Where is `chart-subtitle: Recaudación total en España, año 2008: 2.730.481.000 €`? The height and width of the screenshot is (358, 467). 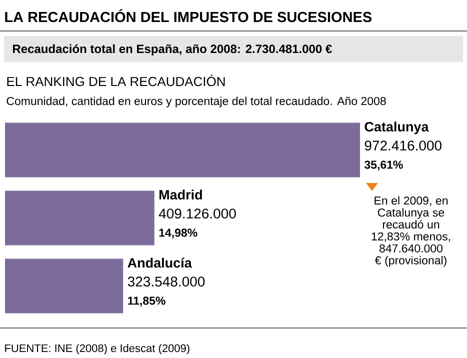
chart-subtitle: Recaudación total en España, año 2008: 2.730.481.000 € is located at coordinates (172, 50).